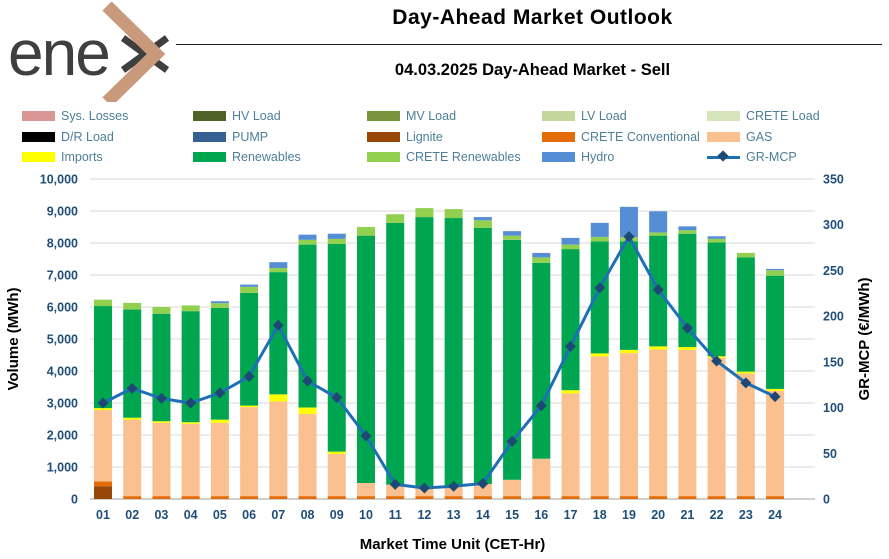 The height and width of the screenshot is (559, 889). What do you see at coordinates (58, 53) in the screenshot?
I see `logo-text: ene` at bounding box center [58, 53].